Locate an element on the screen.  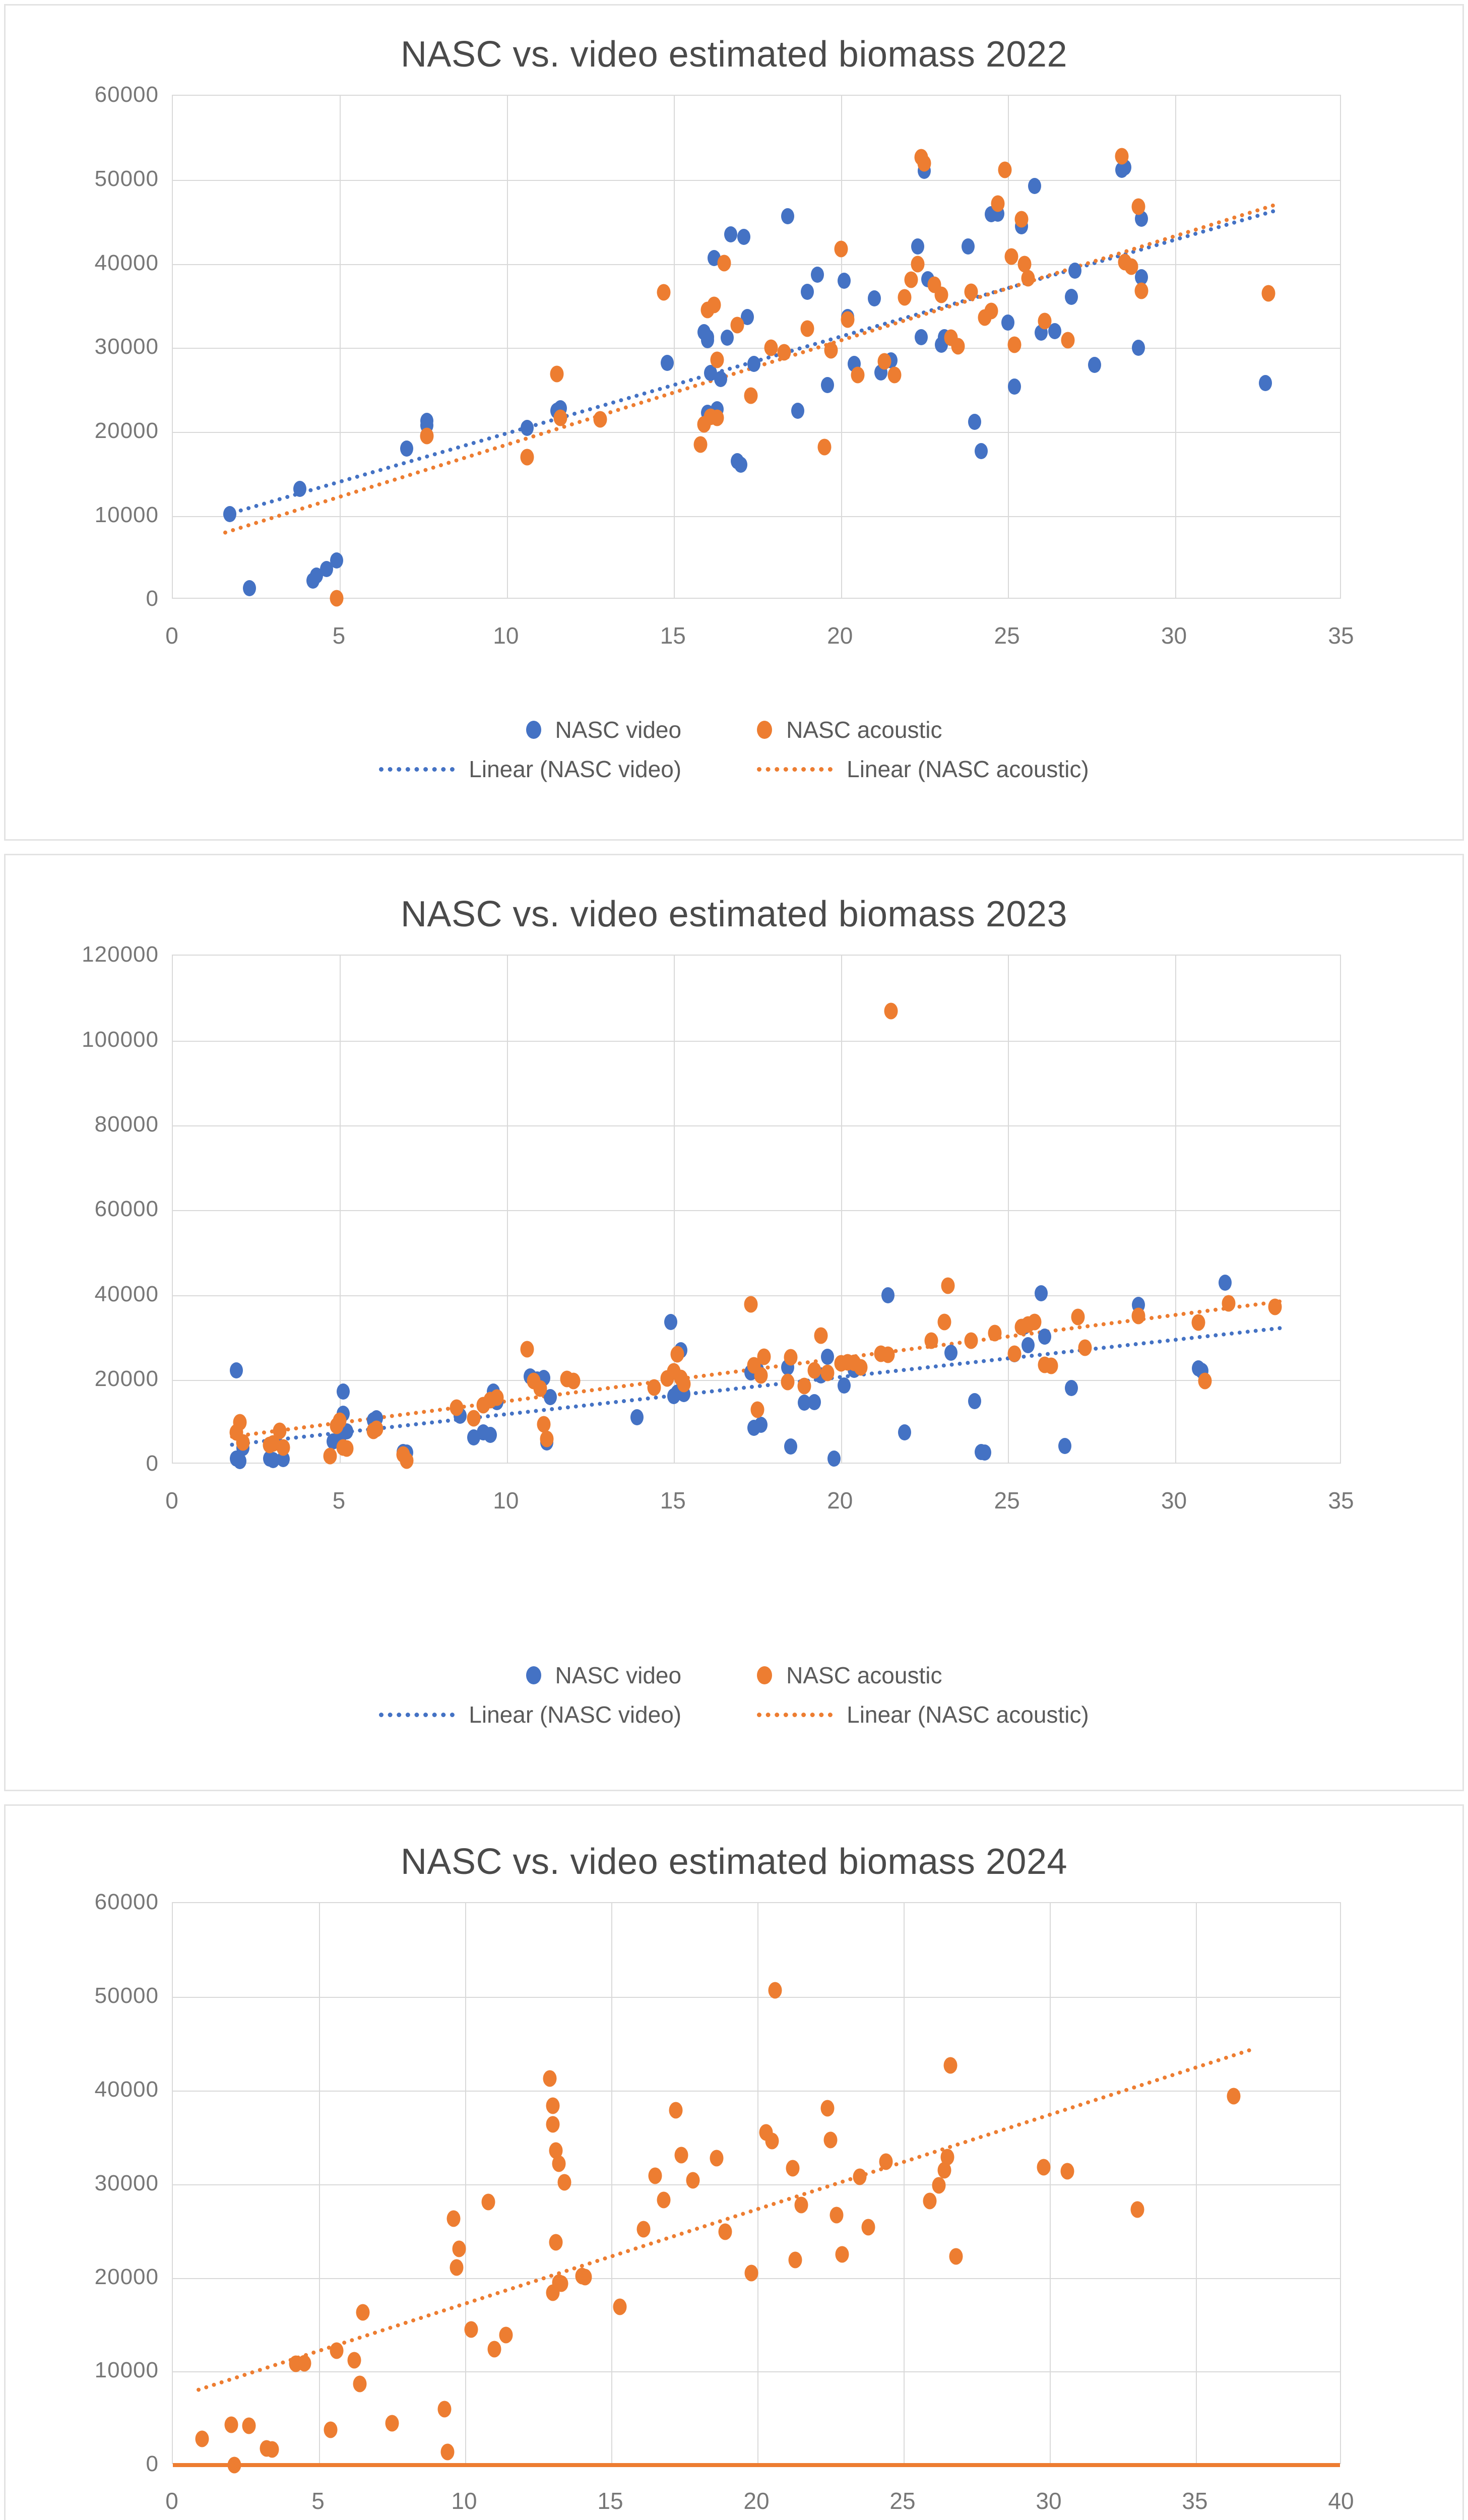
legend-marker-icon is located at coordinates (765, 730).